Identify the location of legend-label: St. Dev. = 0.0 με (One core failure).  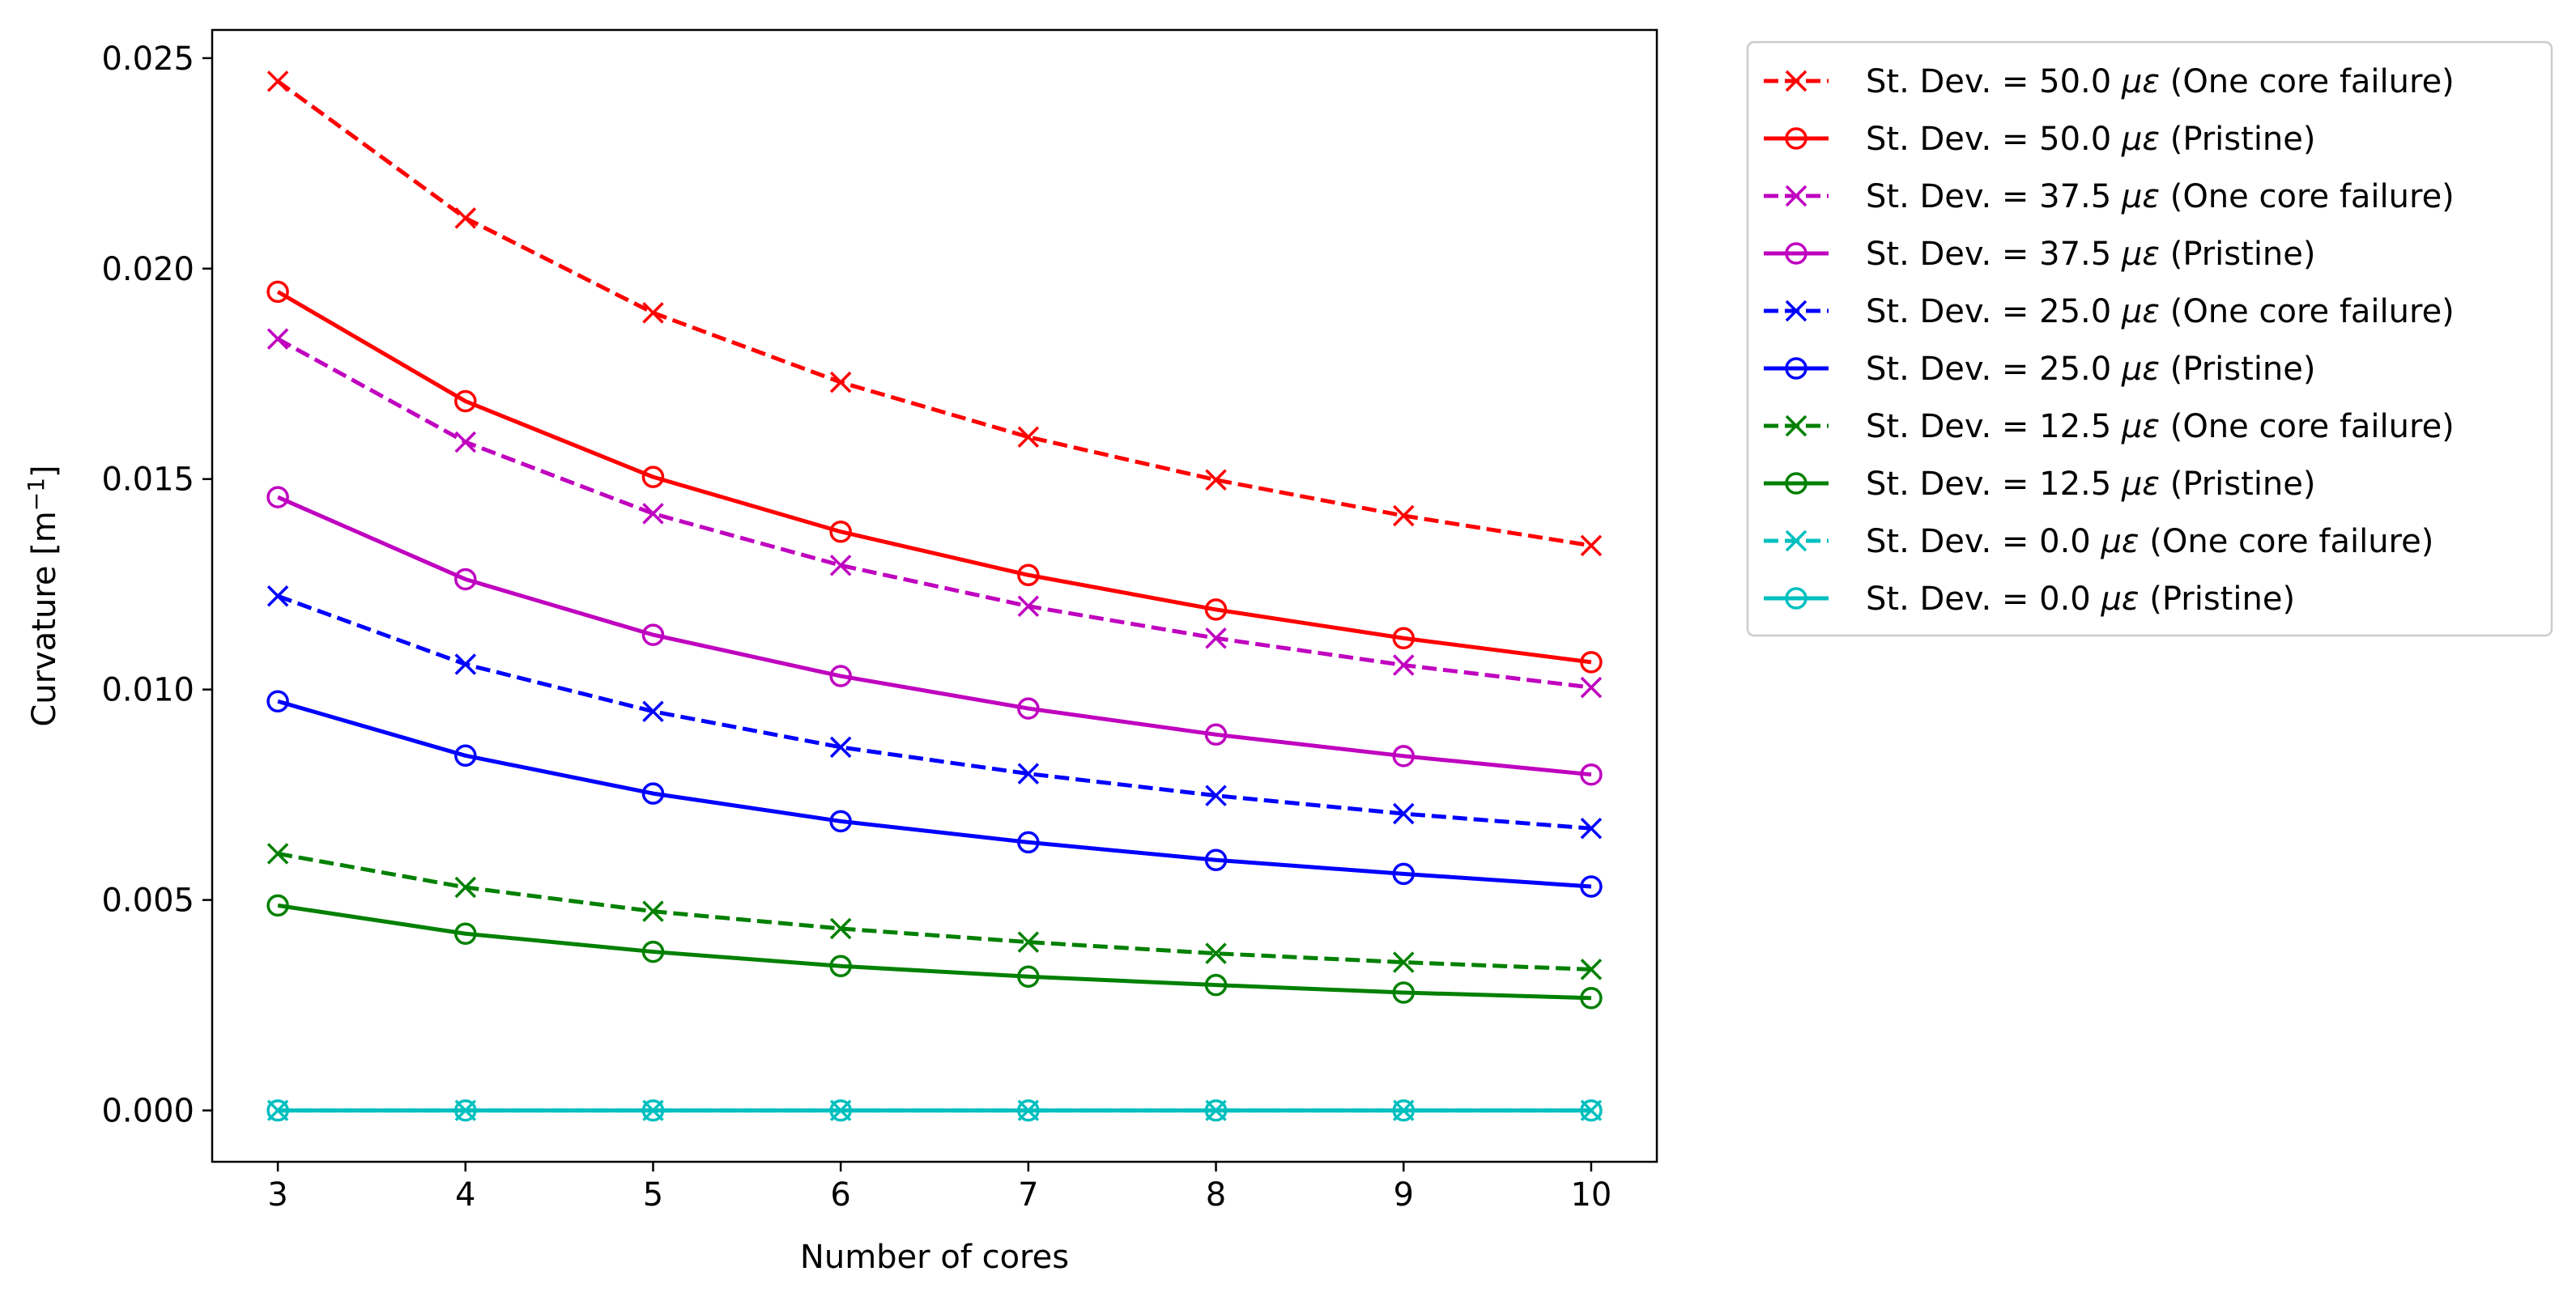
(2149, 542).